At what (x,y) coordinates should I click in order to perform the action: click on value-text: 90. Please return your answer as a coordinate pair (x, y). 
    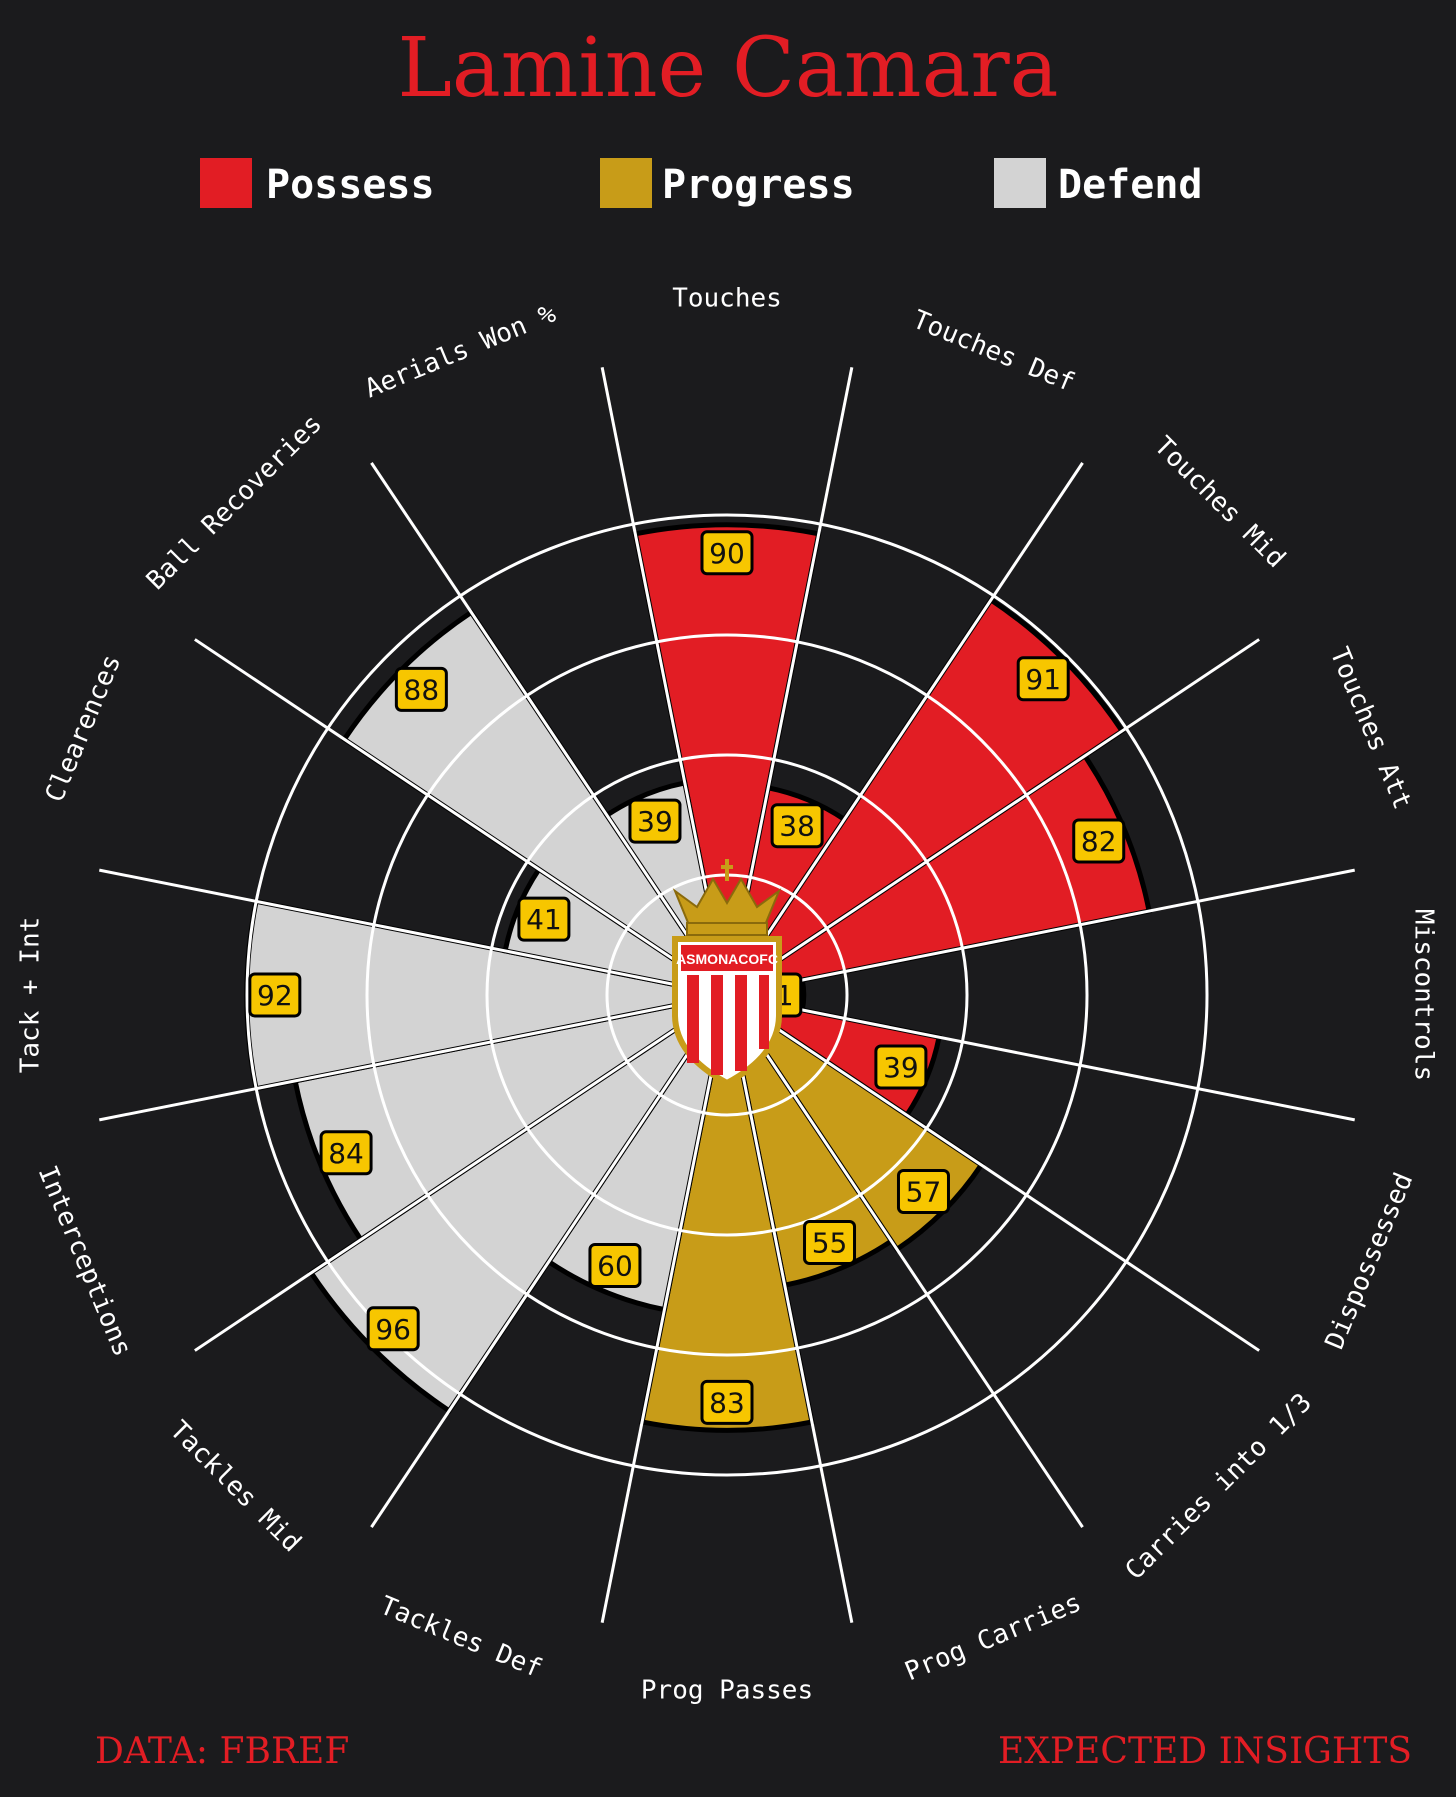
    Looking at the image, I should click on (727, 553).